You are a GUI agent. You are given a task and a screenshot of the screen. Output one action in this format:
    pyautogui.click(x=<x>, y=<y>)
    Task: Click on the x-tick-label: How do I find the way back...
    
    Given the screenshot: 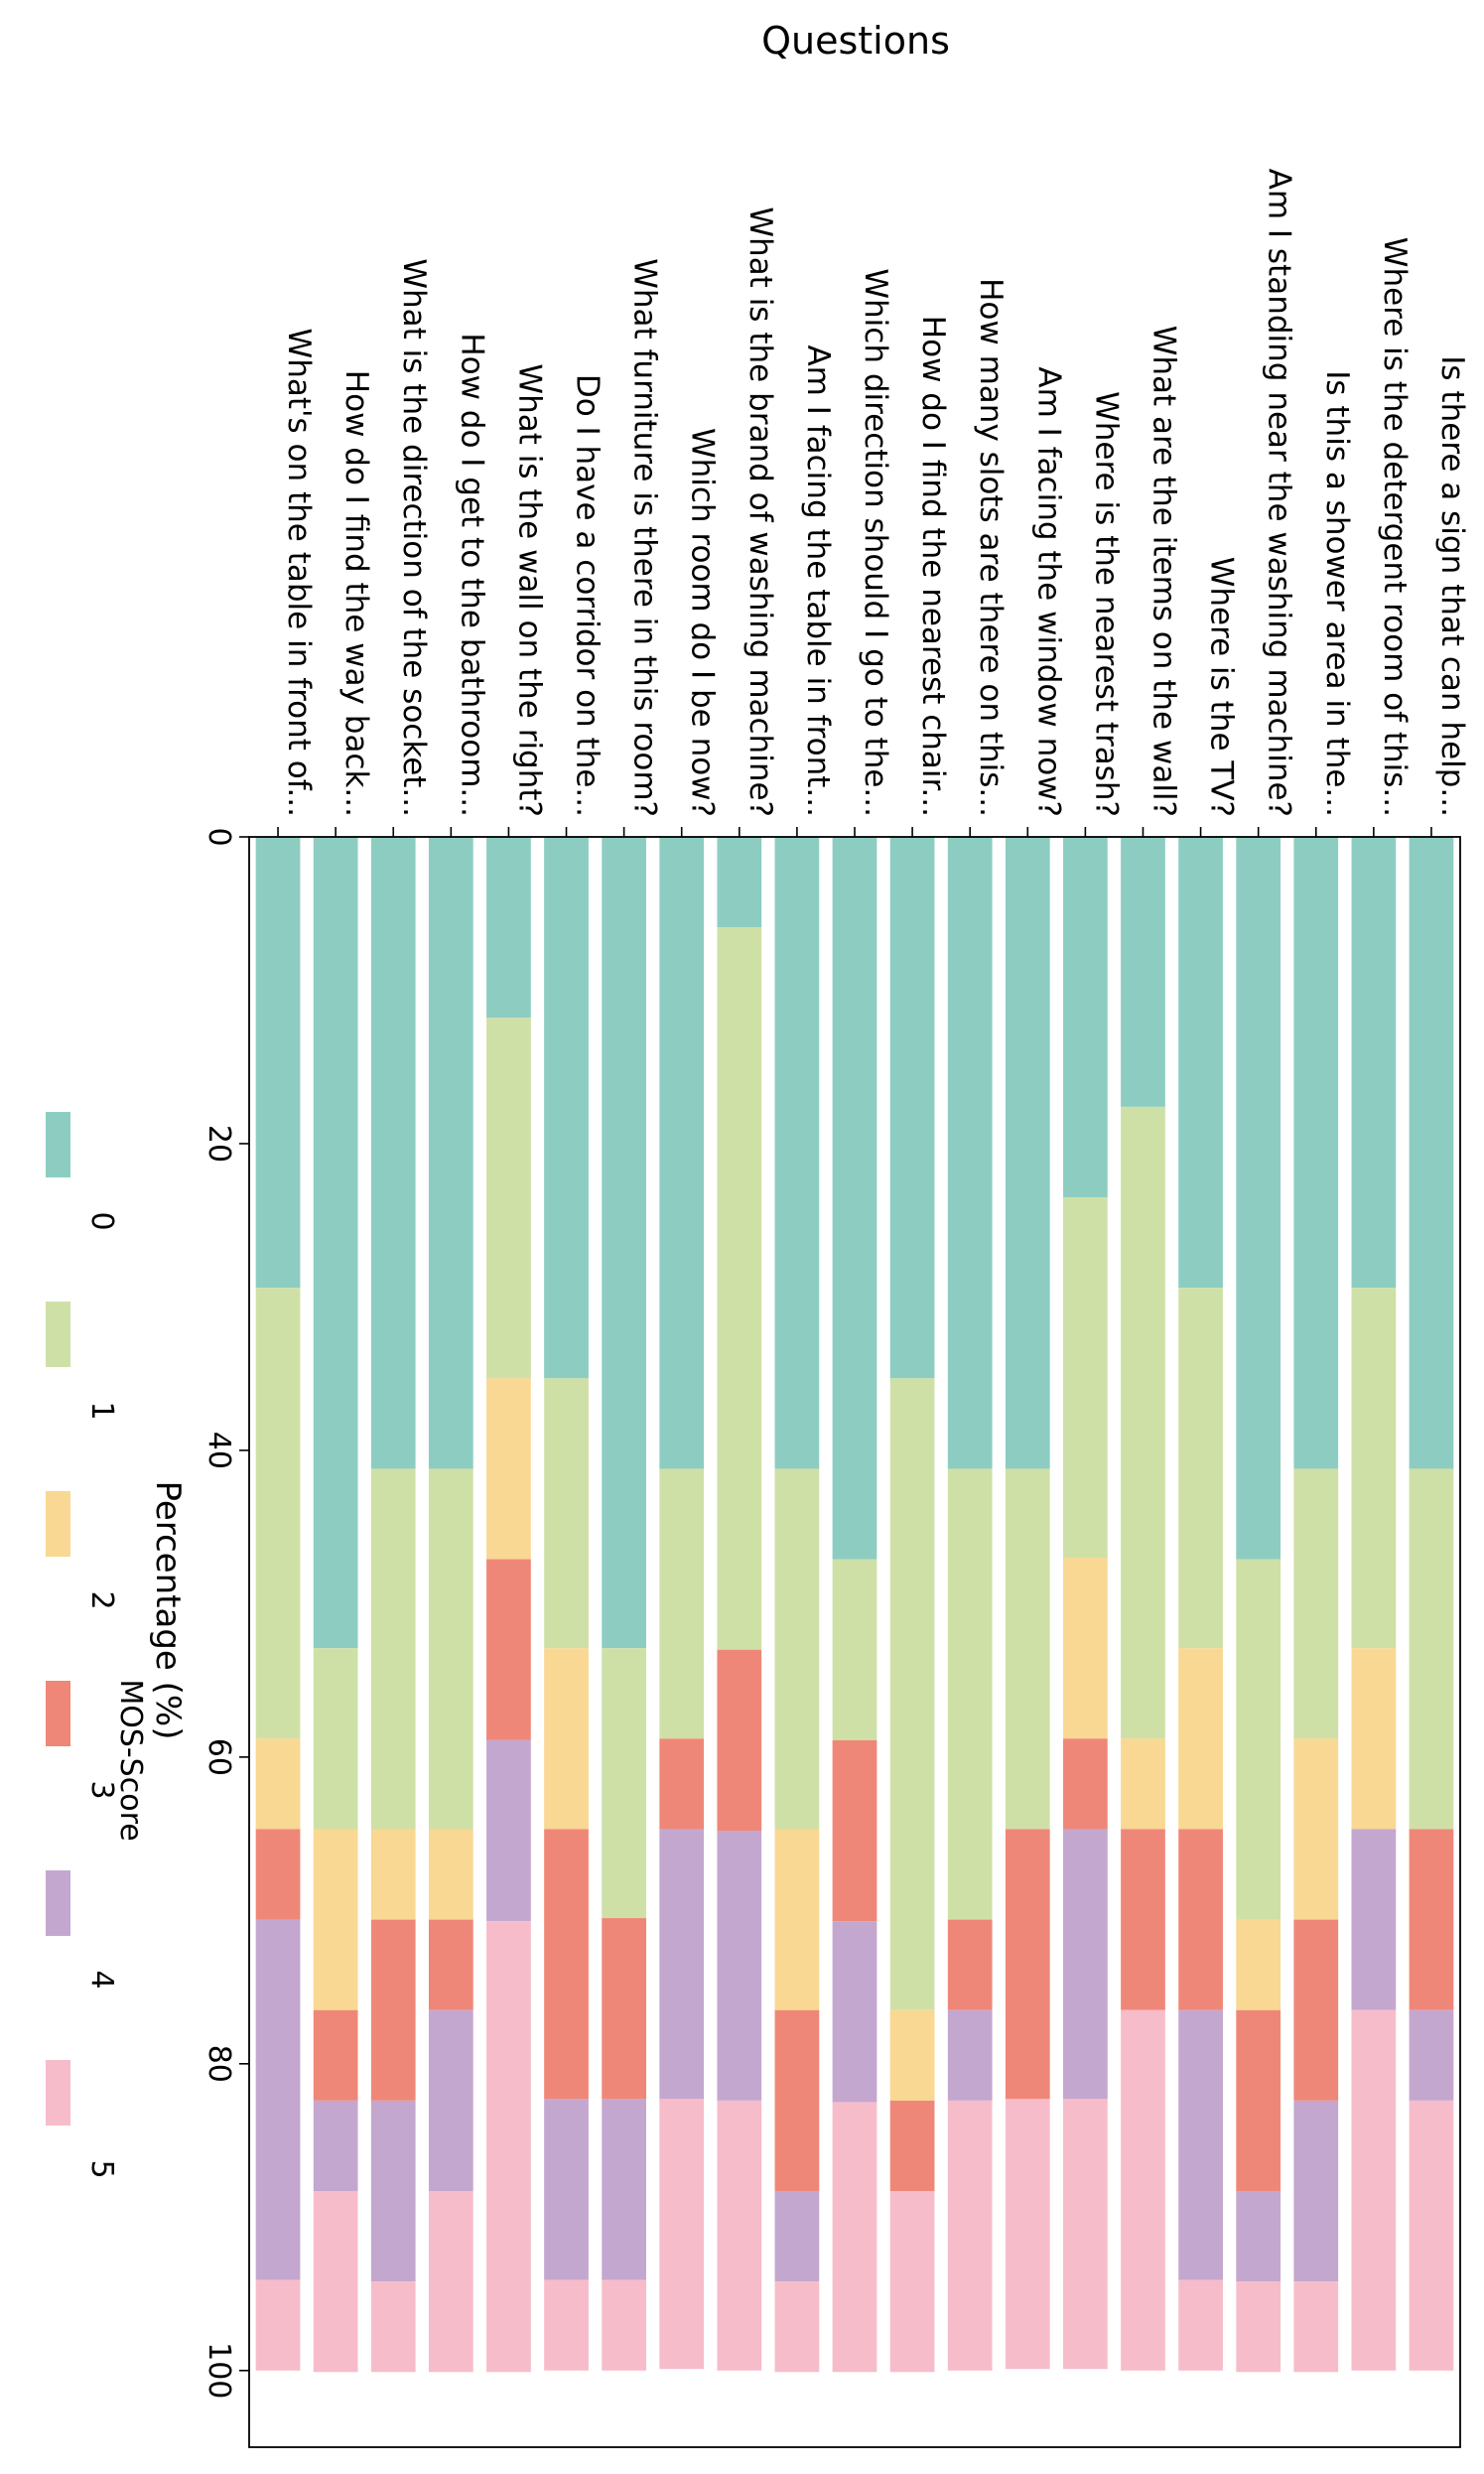 What is the action you would take?
    pyautogui.click(x=356, y=593)
    